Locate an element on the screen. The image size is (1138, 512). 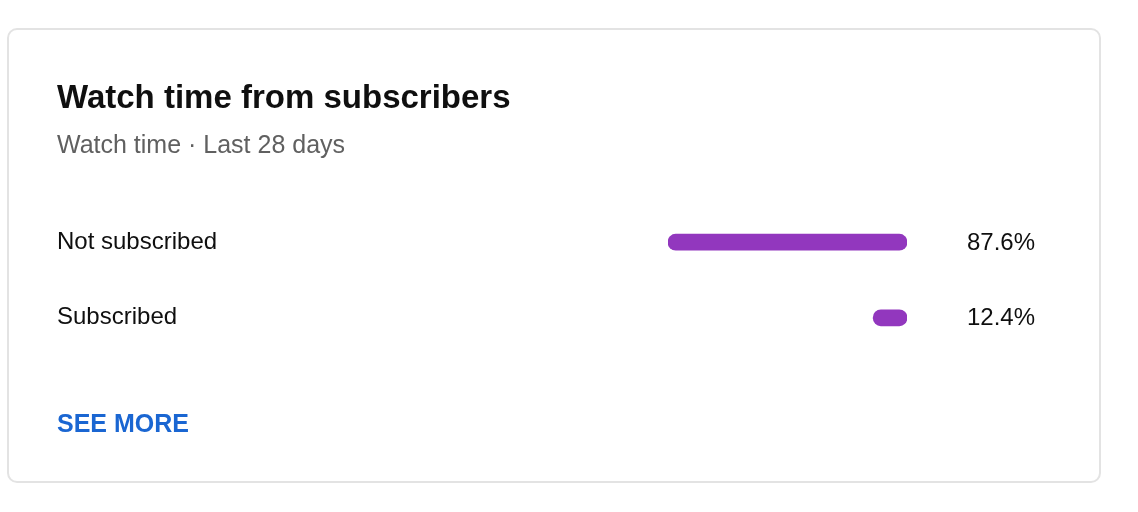
text: Watch time from subscribers is located at coordinates (284, 96).